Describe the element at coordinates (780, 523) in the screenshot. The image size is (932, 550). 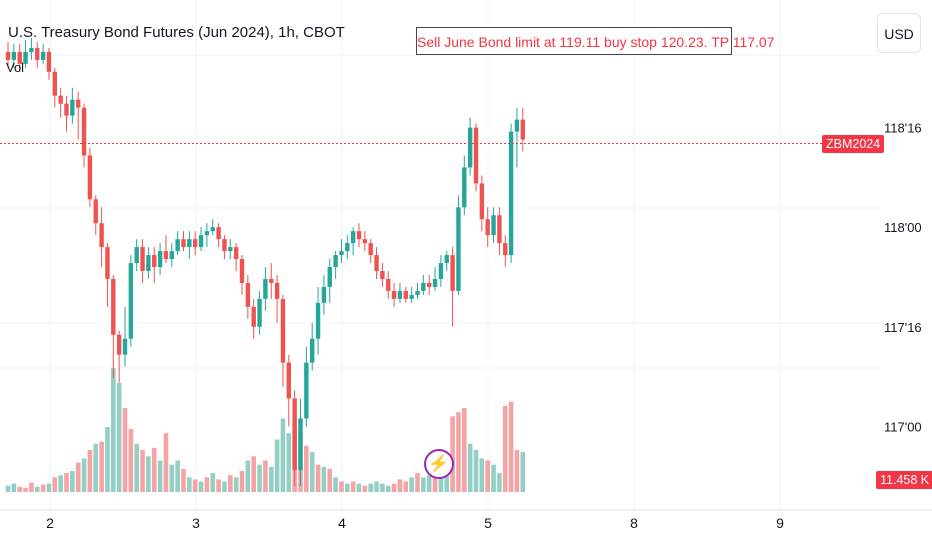
I see `time-tick-label: 9` at that location.